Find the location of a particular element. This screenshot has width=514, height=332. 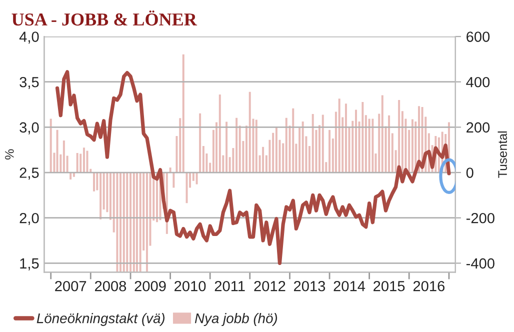

y2-tick-label: 0 is located at coordinates (470, 173).